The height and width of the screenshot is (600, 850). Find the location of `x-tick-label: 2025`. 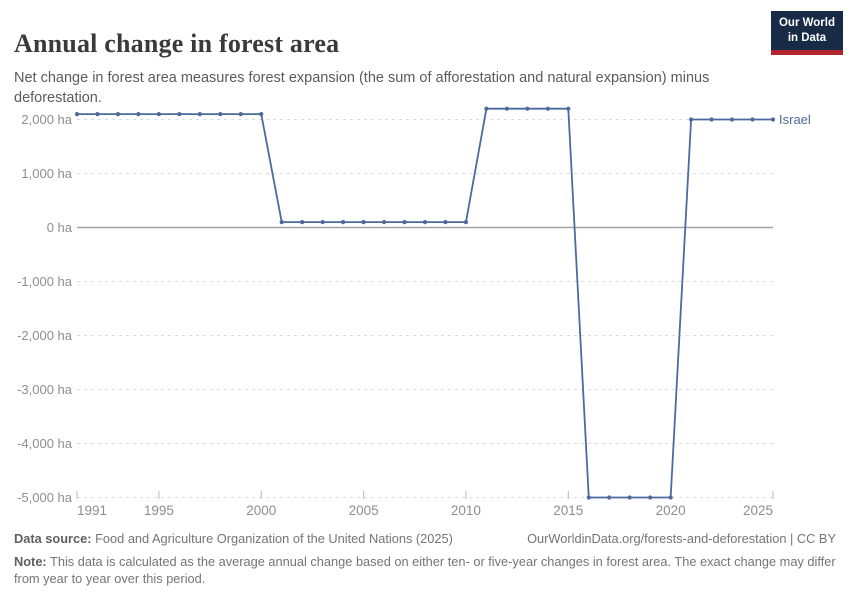

x-tick-label: 2025 is located at coordinates (758, 510).